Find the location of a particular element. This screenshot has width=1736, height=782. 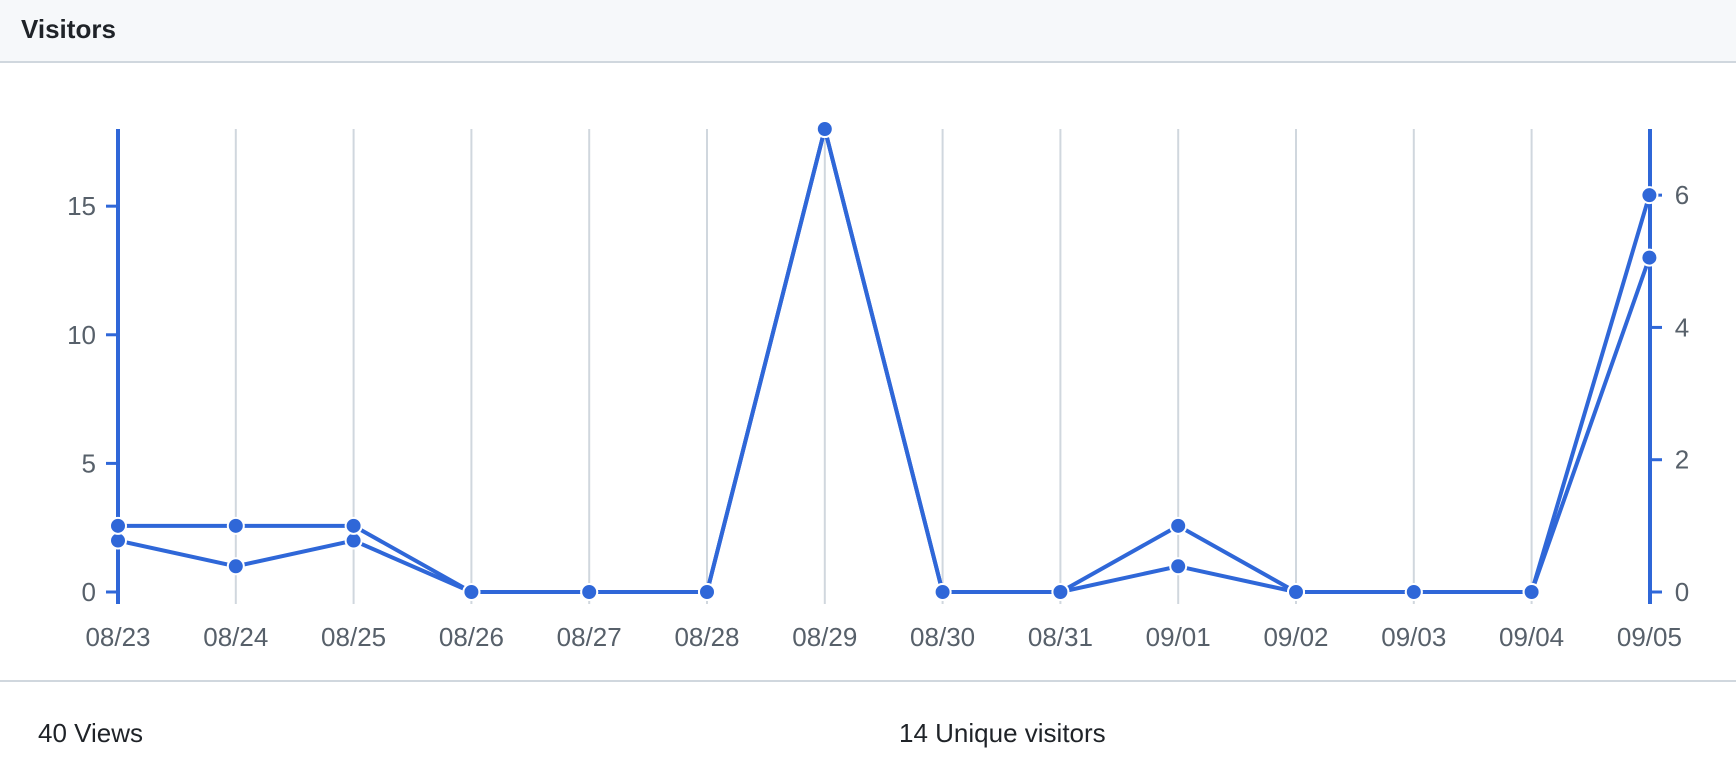

y-left-tick-label: 10 is located at coordinates (81, 335).